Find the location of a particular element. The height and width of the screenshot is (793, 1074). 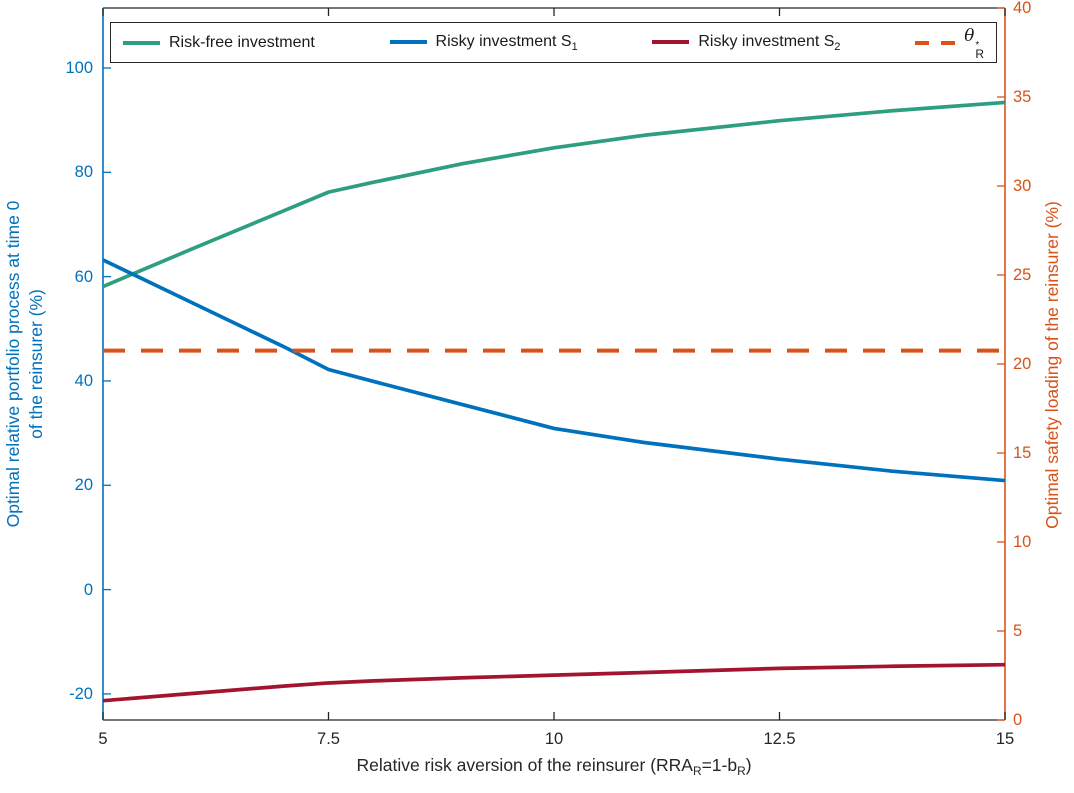

subscript: 1 is located at coordinates (574, 46).